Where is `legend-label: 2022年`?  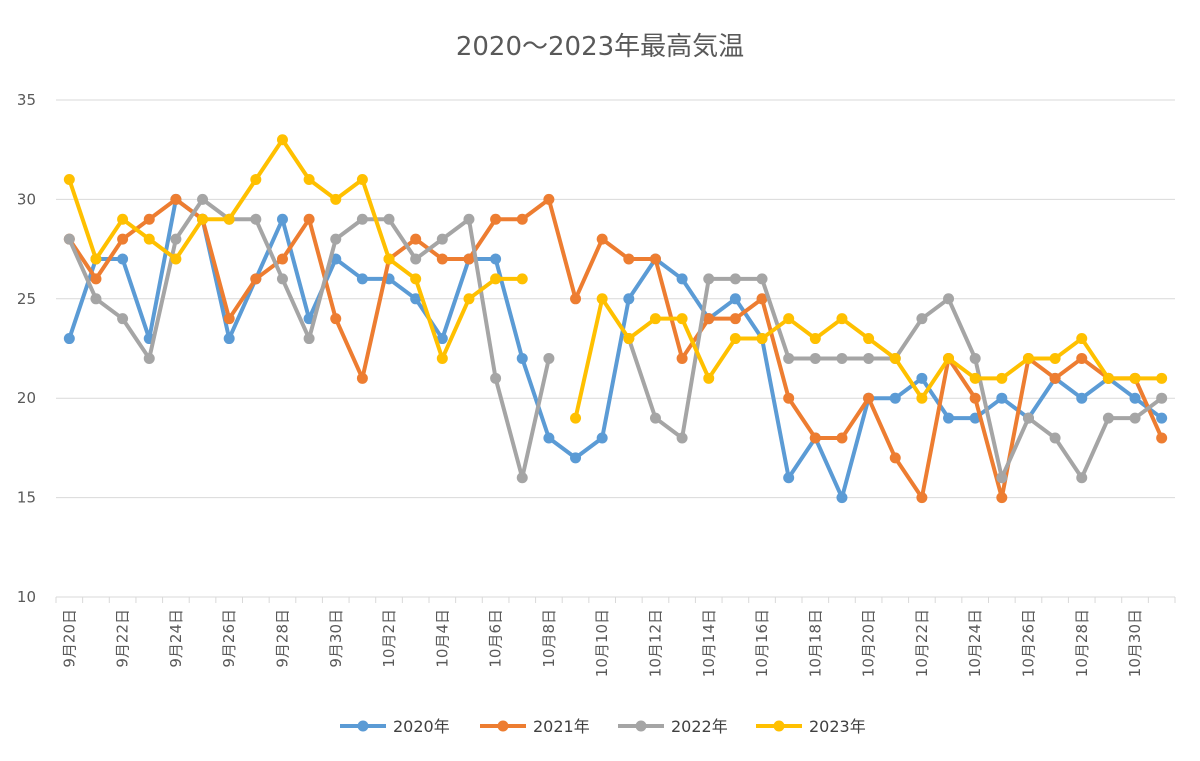 legend-label: 2022年 is located at coordinates (699, 726).